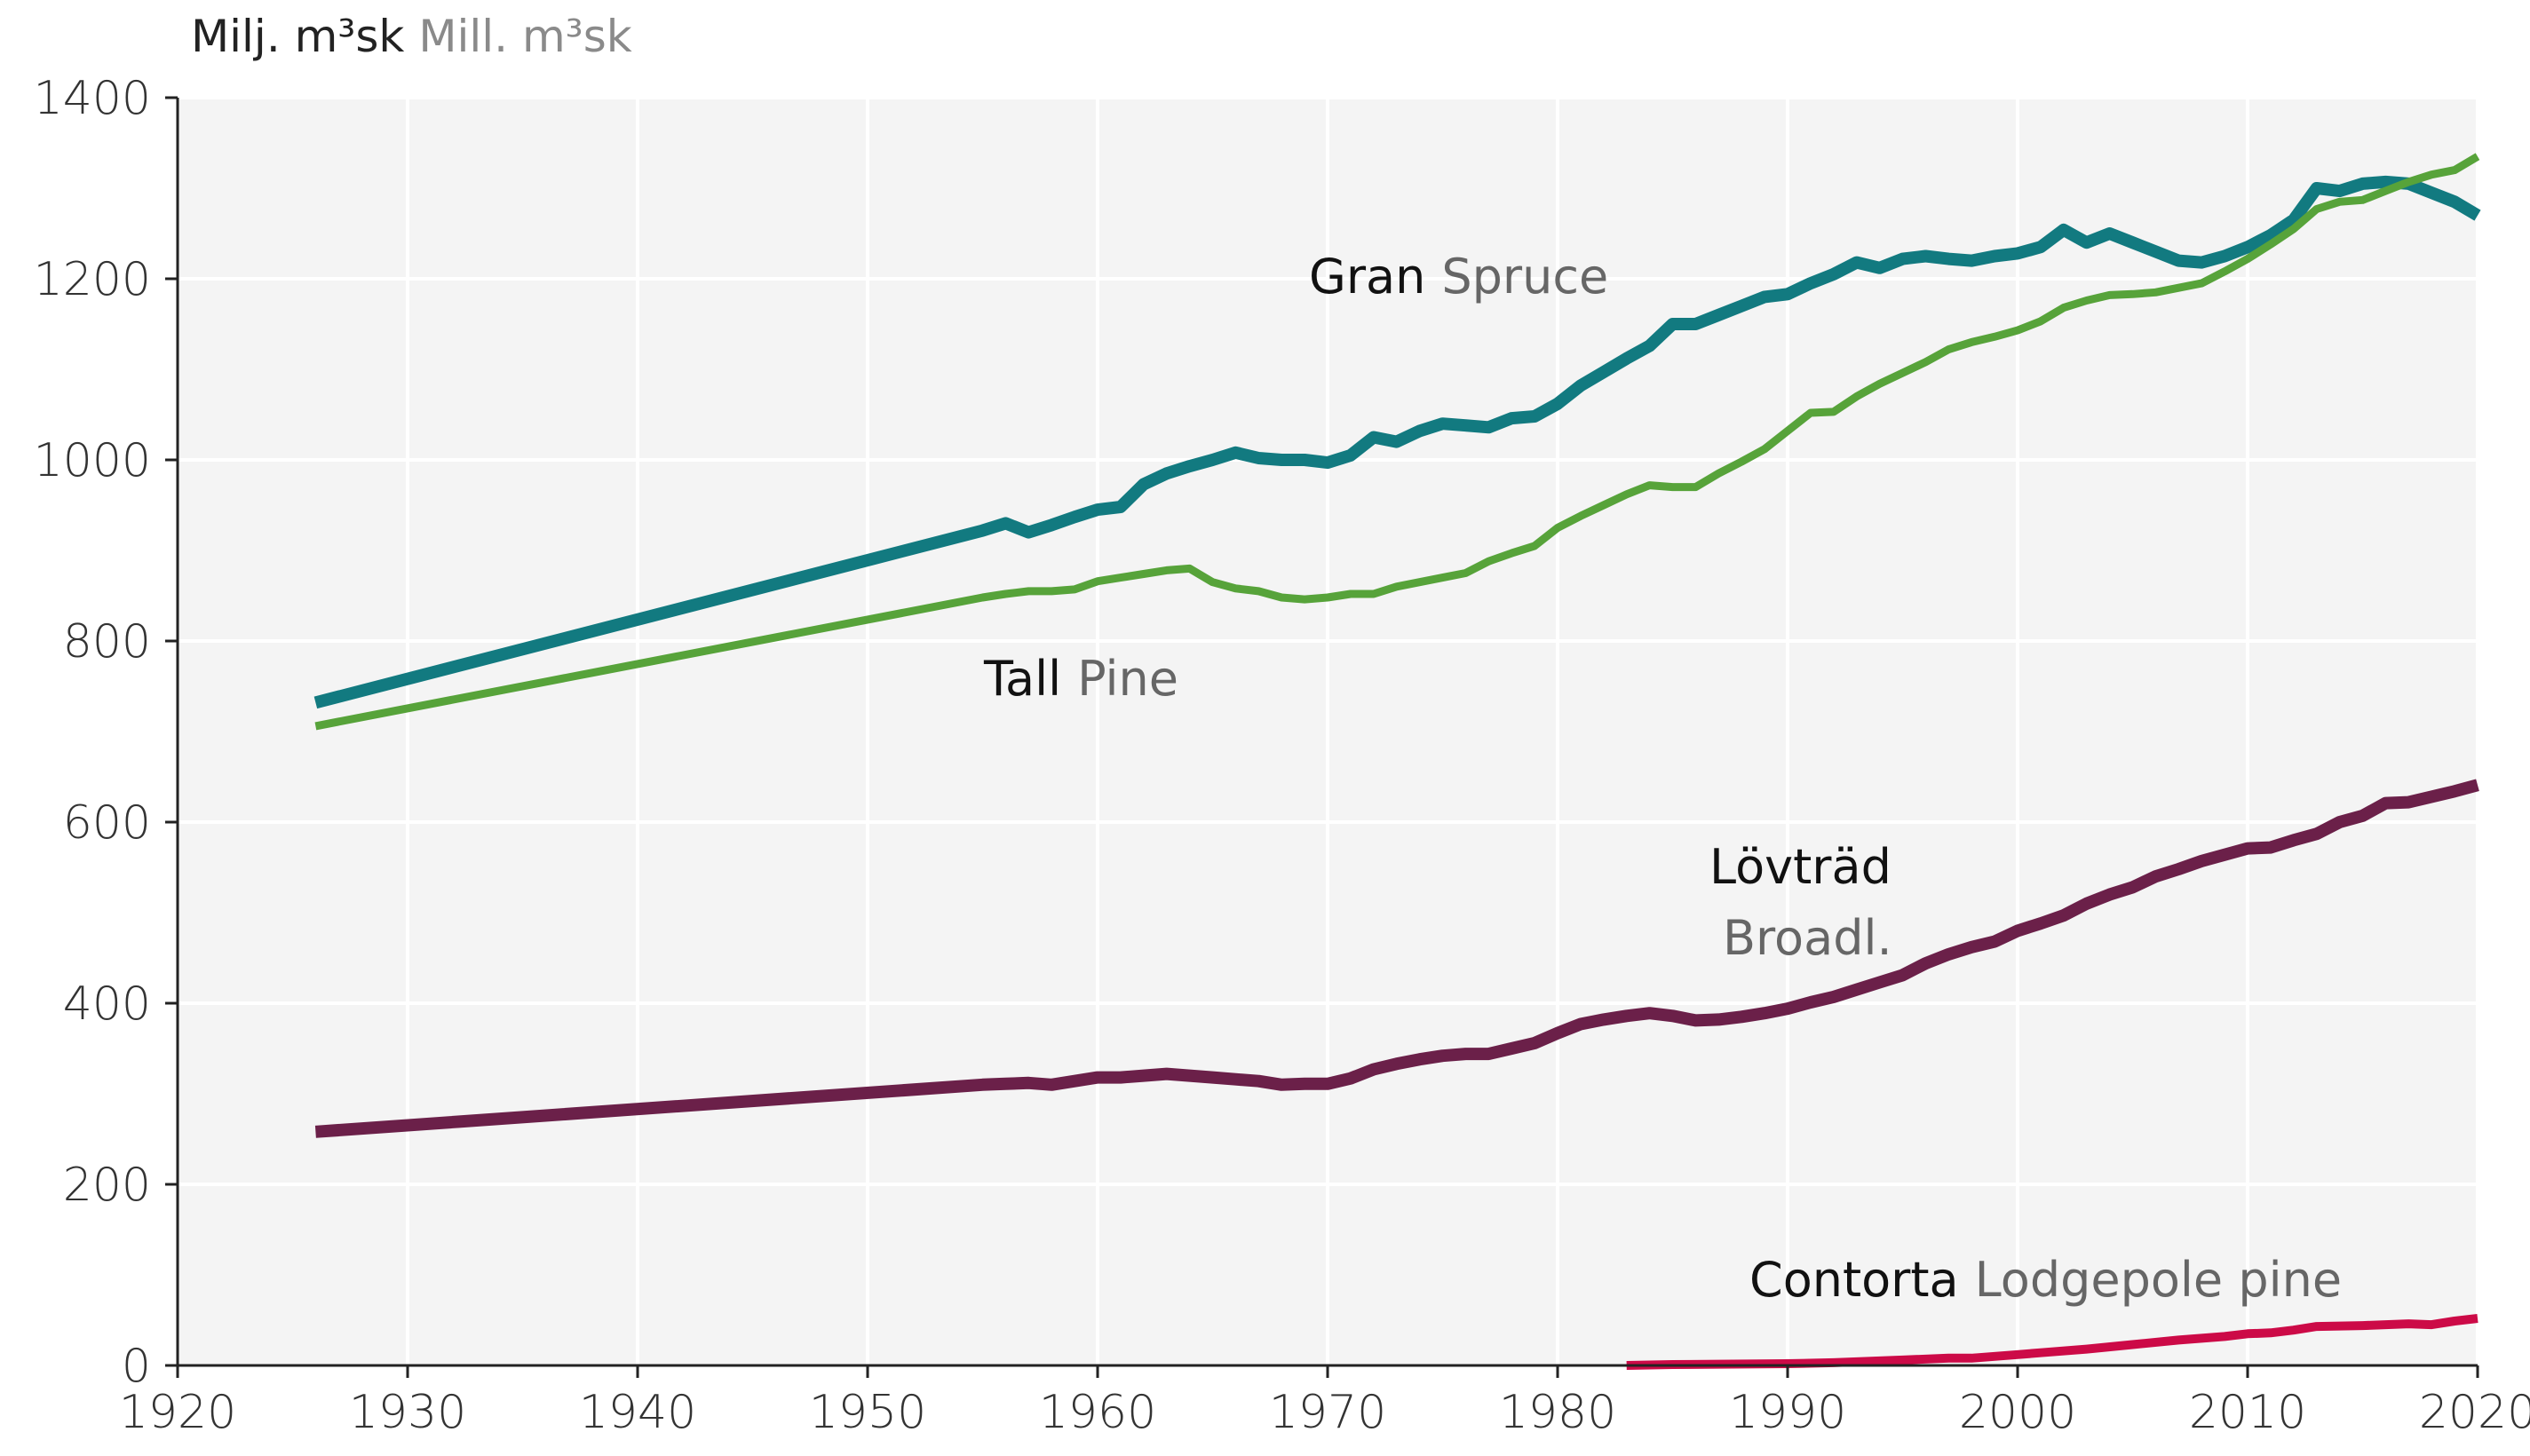 This screenshot has width=2530, height=1456. Describe the element at coordinates (107, 642) in the screenshot. I see `y-tick-label: 800` at that location.